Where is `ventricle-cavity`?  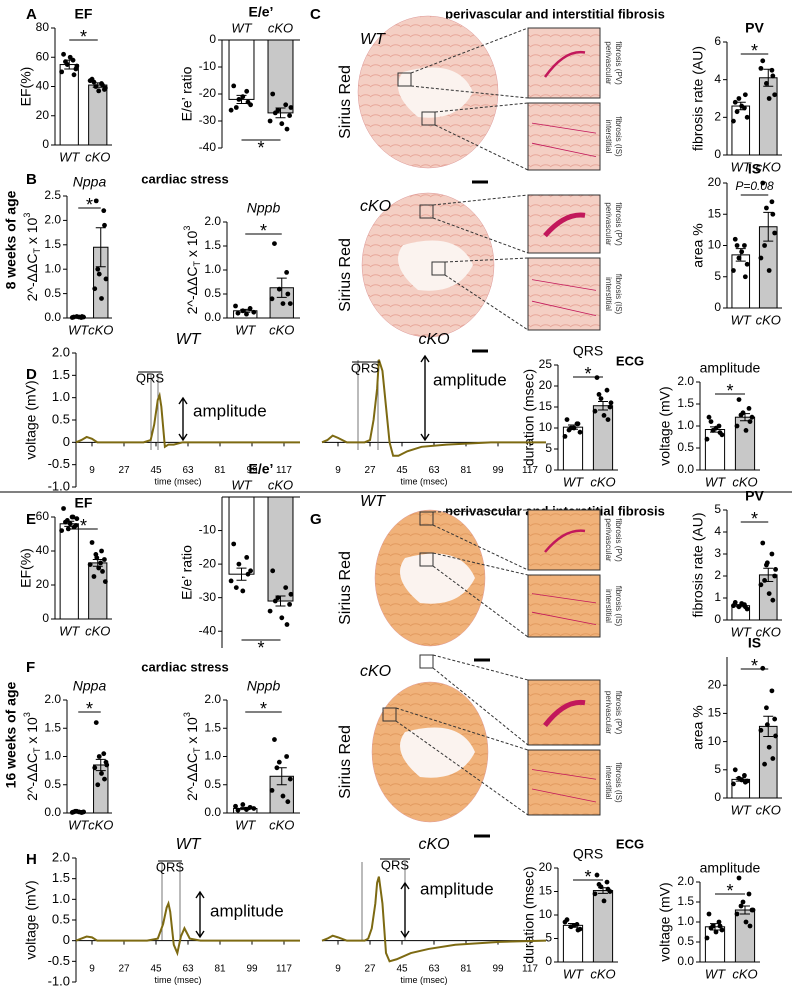 ventricle-cavity is located at coordinates (437, 578).